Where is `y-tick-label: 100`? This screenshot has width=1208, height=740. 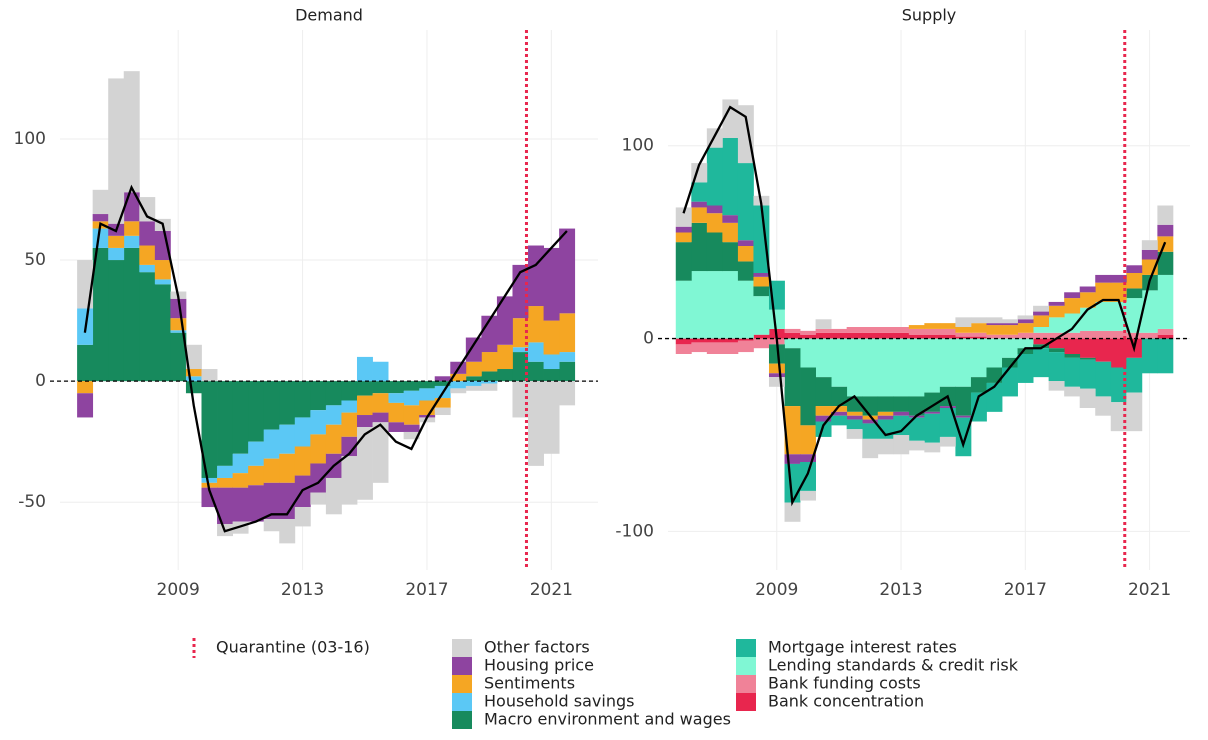 y-tick-label: 100 is located at coordinates (30, 139).